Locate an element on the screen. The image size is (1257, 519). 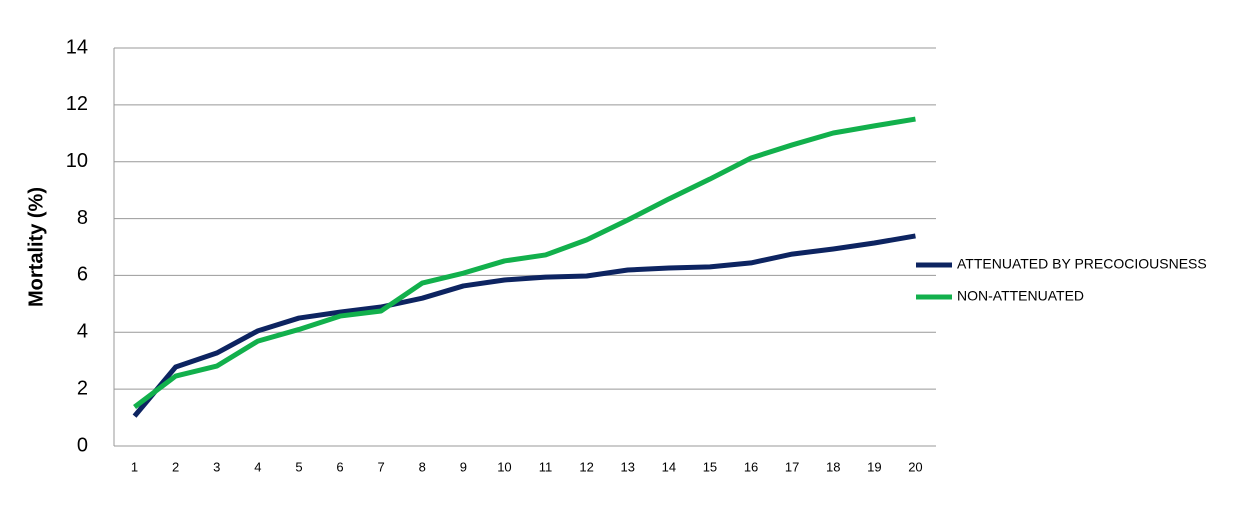
x-tick-label: 7 is located at coordinates (381, 466).